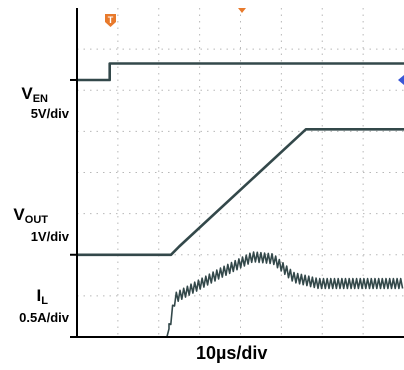  I want to click on channel-2-scale: 1V/div, so click(49, 236).